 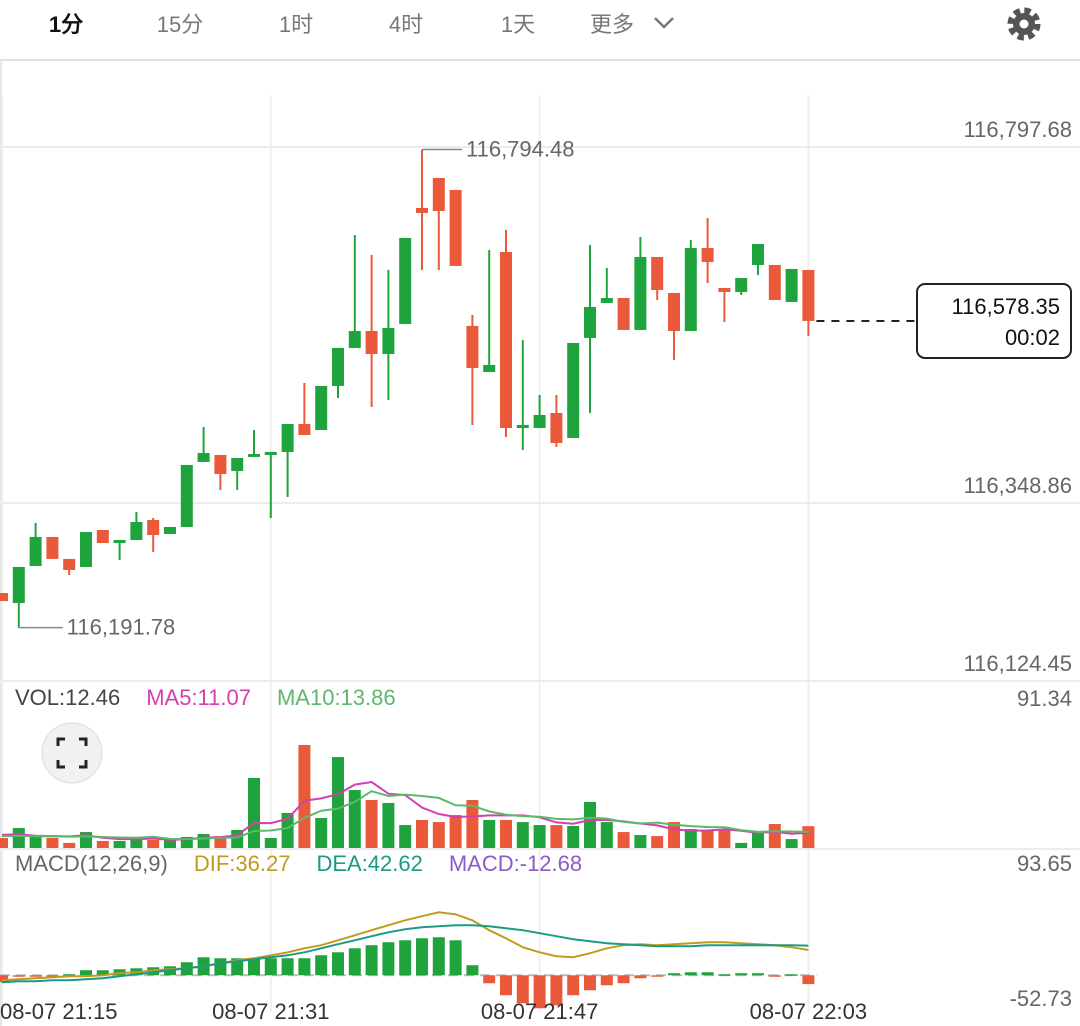 What do you see at coordinates (180, 24) in the screenshot?
I see `timeframe-tab: 15分` at bounding box center [180, 24].